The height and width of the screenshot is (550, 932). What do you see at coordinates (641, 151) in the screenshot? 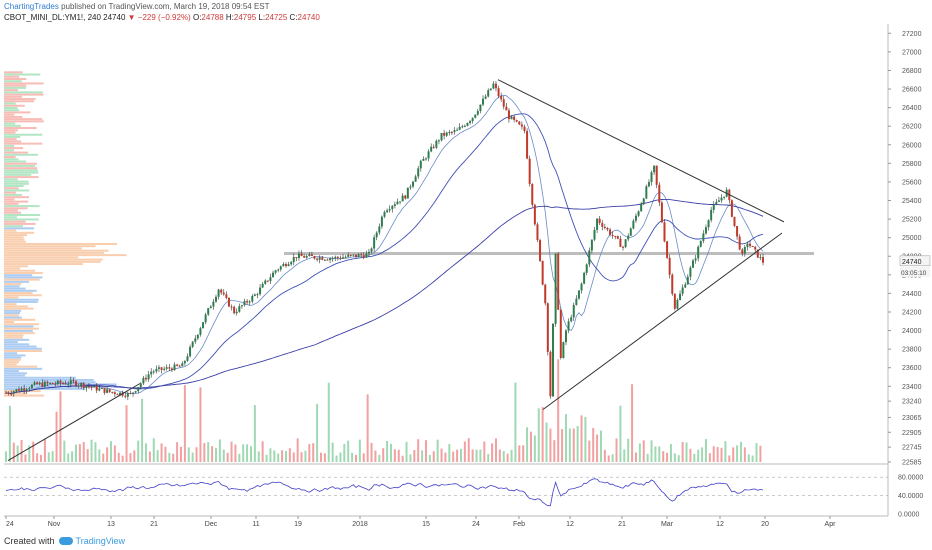
I see `upper-trend-line` at bounding box center [641, 151].